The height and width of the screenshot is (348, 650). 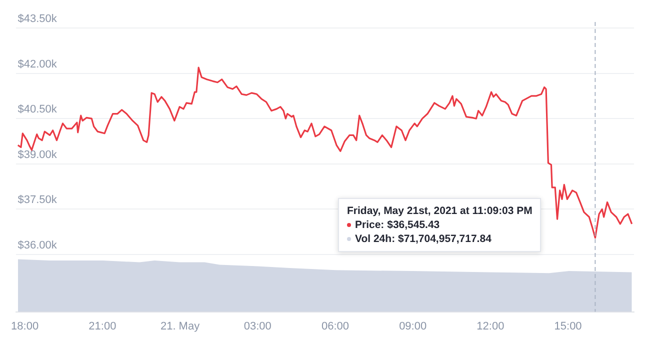 I want to click on x-tick-label: 03:00, so click(x=258, y=326).